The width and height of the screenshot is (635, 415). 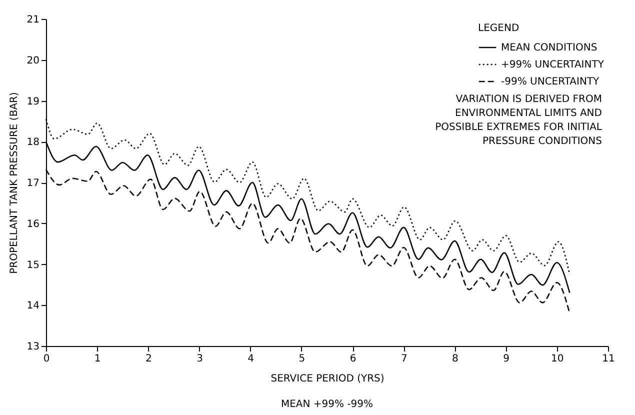 I want to click on annotation: ENVIRONMENTAL LIMITS AND, so click(x=528, y=113).